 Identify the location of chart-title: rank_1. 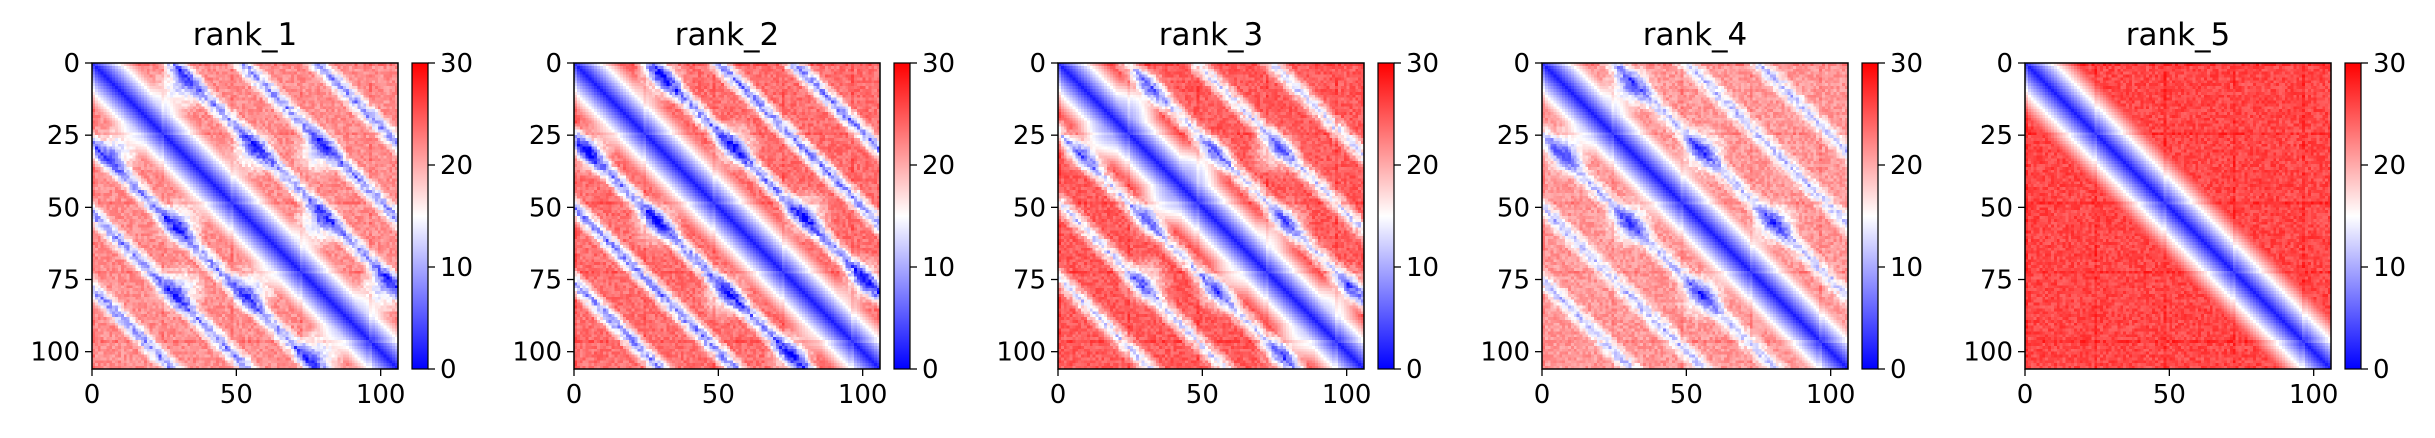
(245, 35).